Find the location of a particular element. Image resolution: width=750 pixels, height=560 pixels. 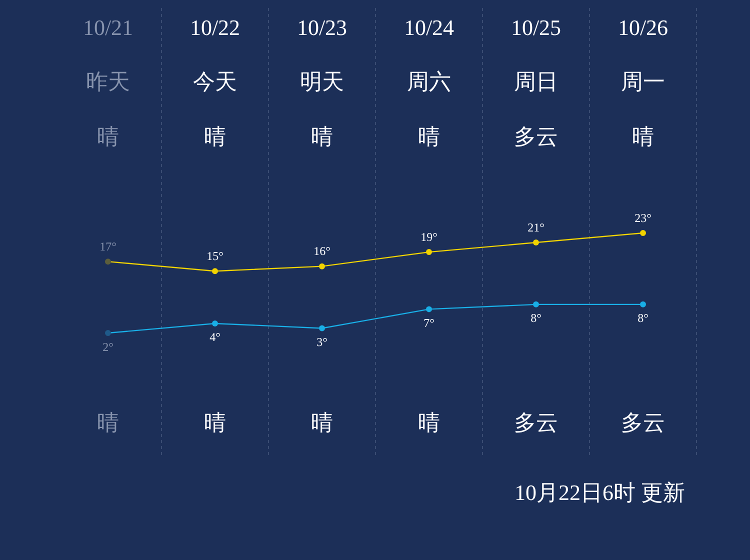

data-label: 17° is located at coordinates (108, 246).